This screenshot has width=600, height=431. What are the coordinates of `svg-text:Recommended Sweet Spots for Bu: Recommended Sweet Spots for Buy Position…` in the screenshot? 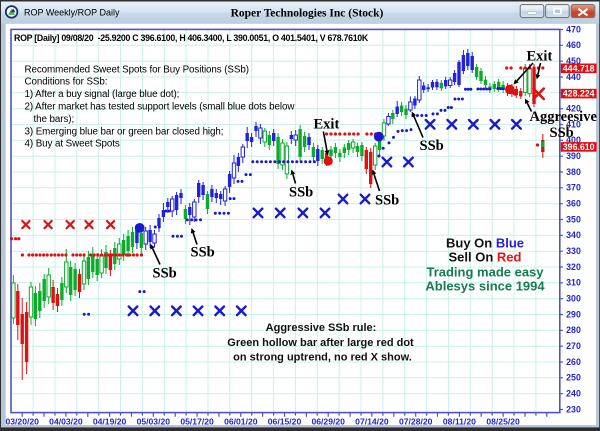 It's located at (137, 69).